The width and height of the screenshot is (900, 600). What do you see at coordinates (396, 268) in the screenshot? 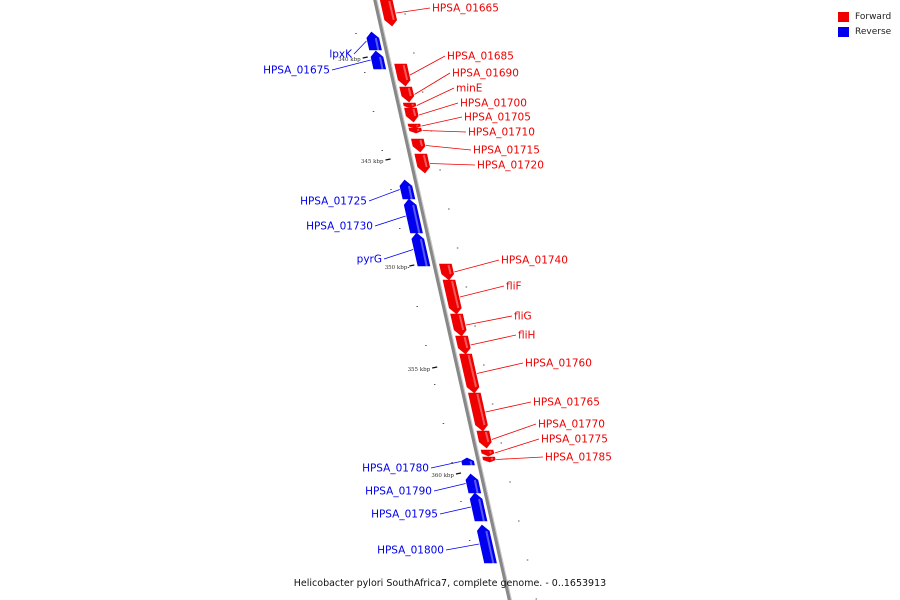
I see `scale-label: 350 kbp` at bounding box center [396, 268].